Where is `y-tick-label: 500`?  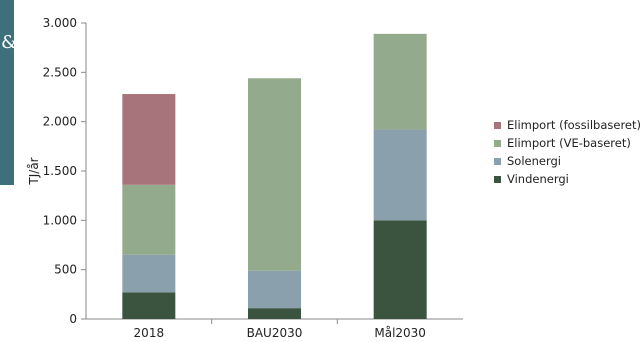
y-tick-label: 500 is located at coordinates (65, 270).